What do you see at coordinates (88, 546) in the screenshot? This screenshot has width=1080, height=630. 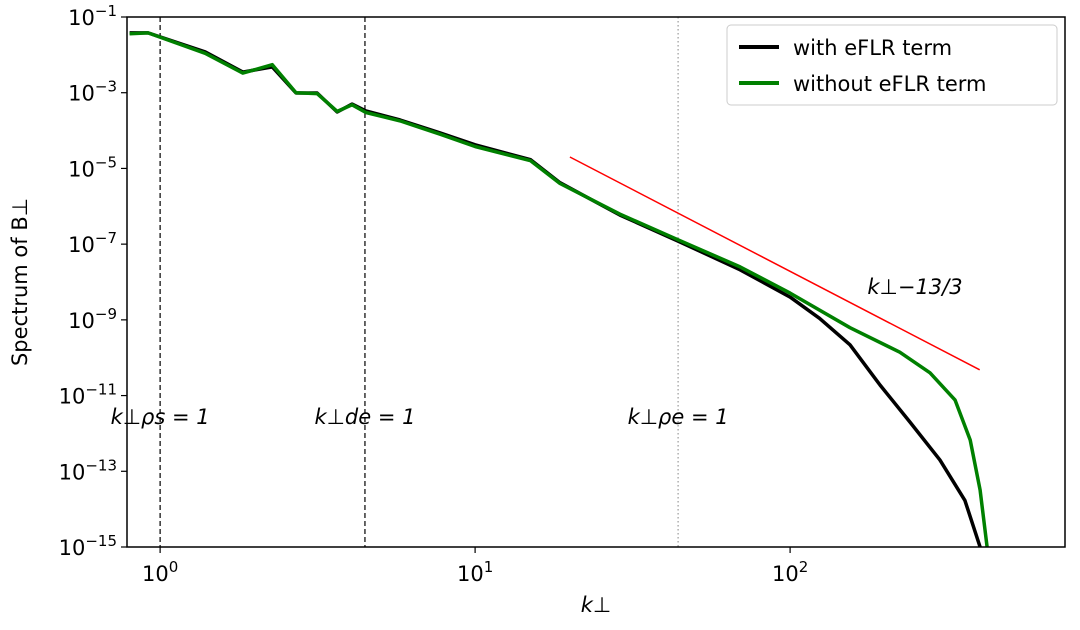 I see `y-tick-label: 10⁻¹⁵` at bounding box center [88, 546].